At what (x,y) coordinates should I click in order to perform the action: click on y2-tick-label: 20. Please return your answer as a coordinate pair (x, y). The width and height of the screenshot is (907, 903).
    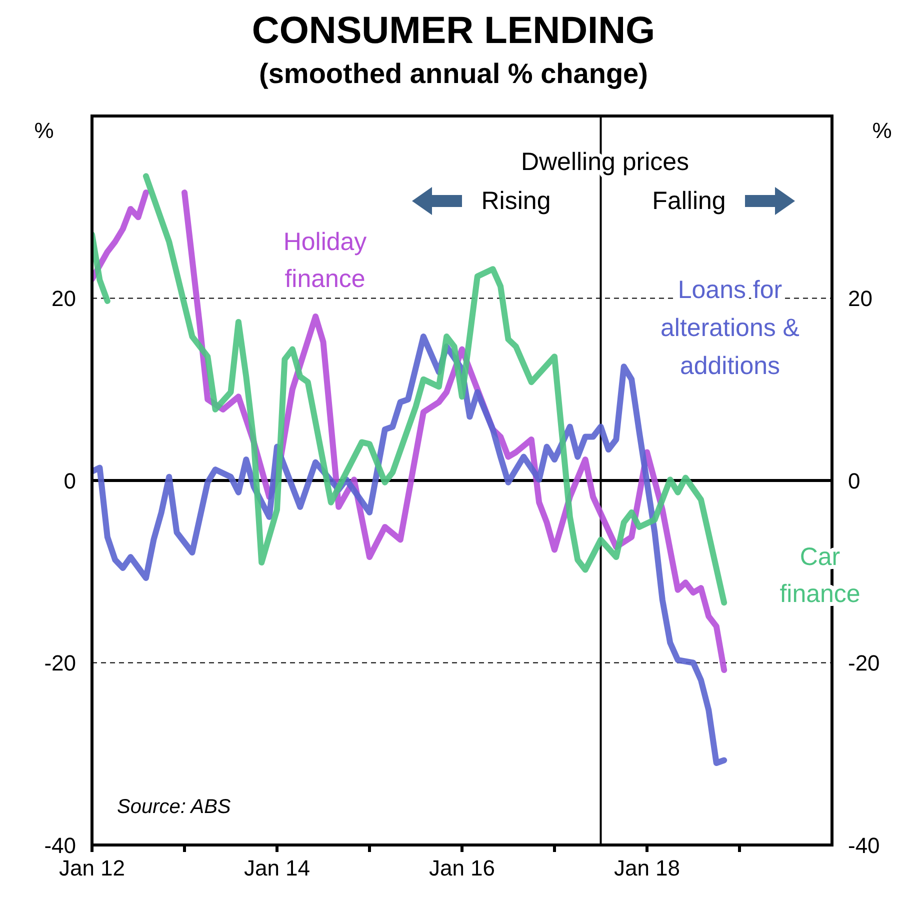
    Looking at the image, I should click on (860, 299).